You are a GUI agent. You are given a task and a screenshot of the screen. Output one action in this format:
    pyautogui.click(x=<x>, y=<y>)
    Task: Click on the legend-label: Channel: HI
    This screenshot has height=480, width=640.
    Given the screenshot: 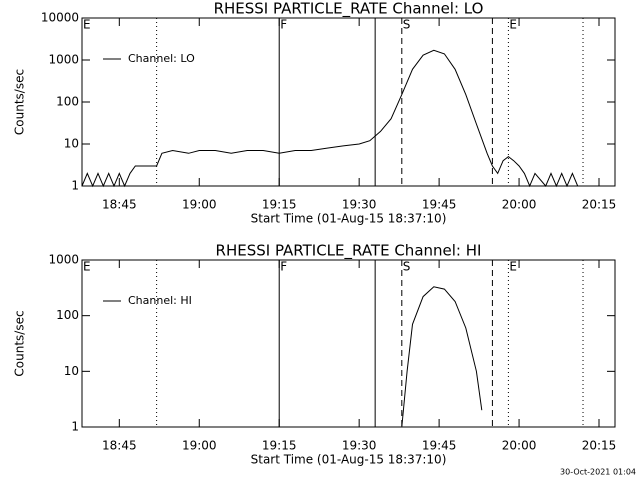 What is the action you would take?
    pyautogui.click(x=160, y=300)
    